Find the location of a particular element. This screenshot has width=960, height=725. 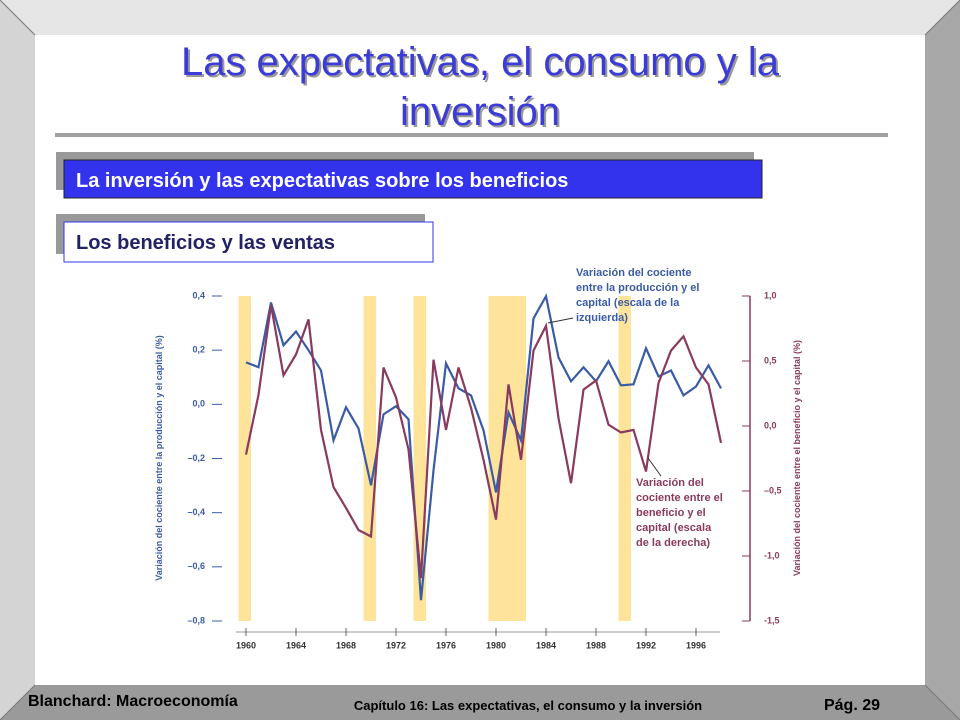

y-tick-label: –0,2 is located at coordinates (196, 458).